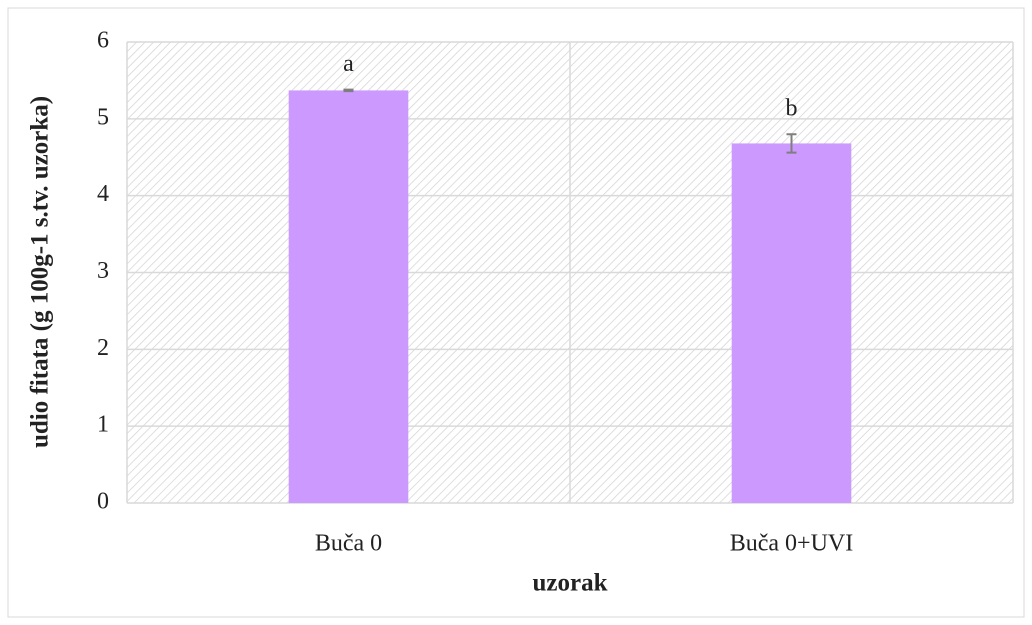 Image resolution: width=1032 pixels, height=625 pixels. I want to click on y-tick-label: 1, so click(103, 425).